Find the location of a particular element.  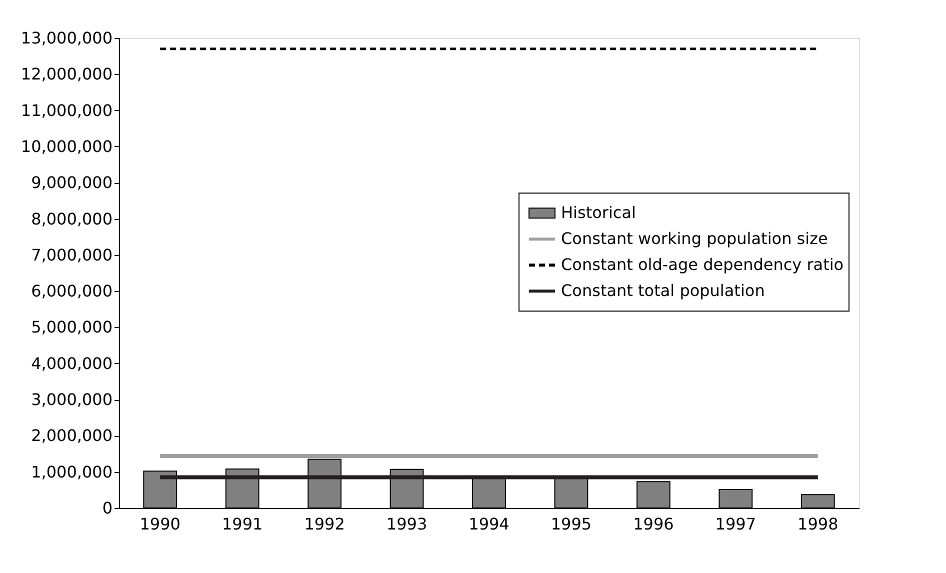

y-tick-label: 8,000,000 is located at coordinates (71, 218).